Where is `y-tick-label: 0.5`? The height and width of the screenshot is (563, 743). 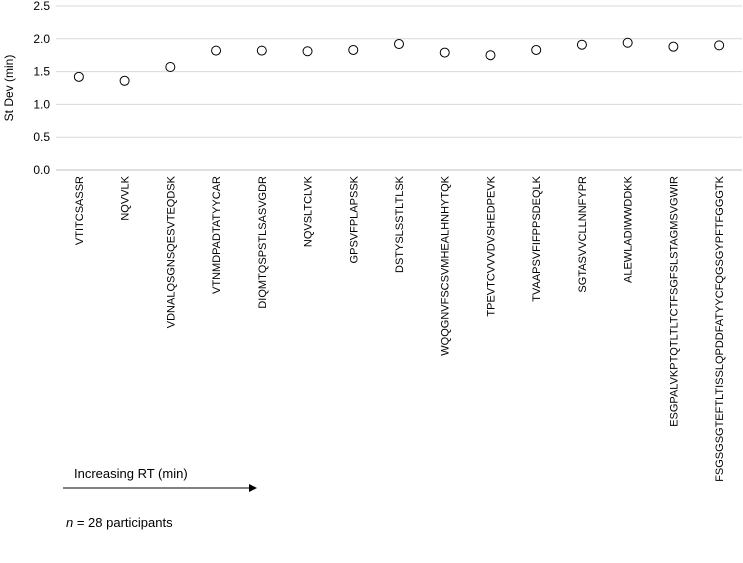
y-tick-label: 0.5 is located at coordinates (41, 137).